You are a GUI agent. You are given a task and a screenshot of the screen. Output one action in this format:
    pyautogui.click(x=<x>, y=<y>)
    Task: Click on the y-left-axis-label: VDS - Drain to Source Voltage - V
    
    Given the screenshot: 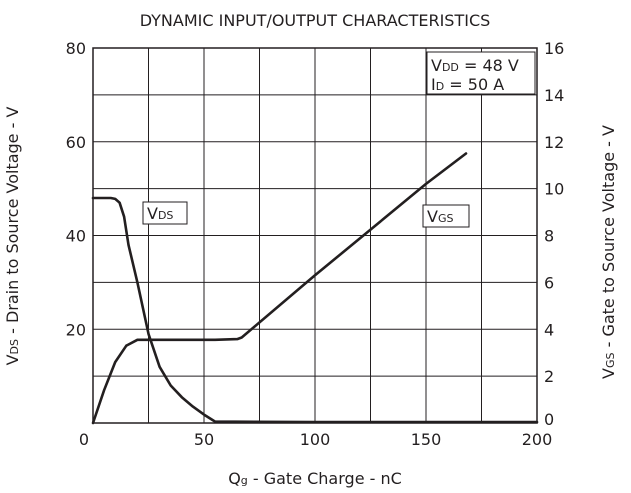 What is the action you would take?
    pyautogui.click(x=12, y=236)
    